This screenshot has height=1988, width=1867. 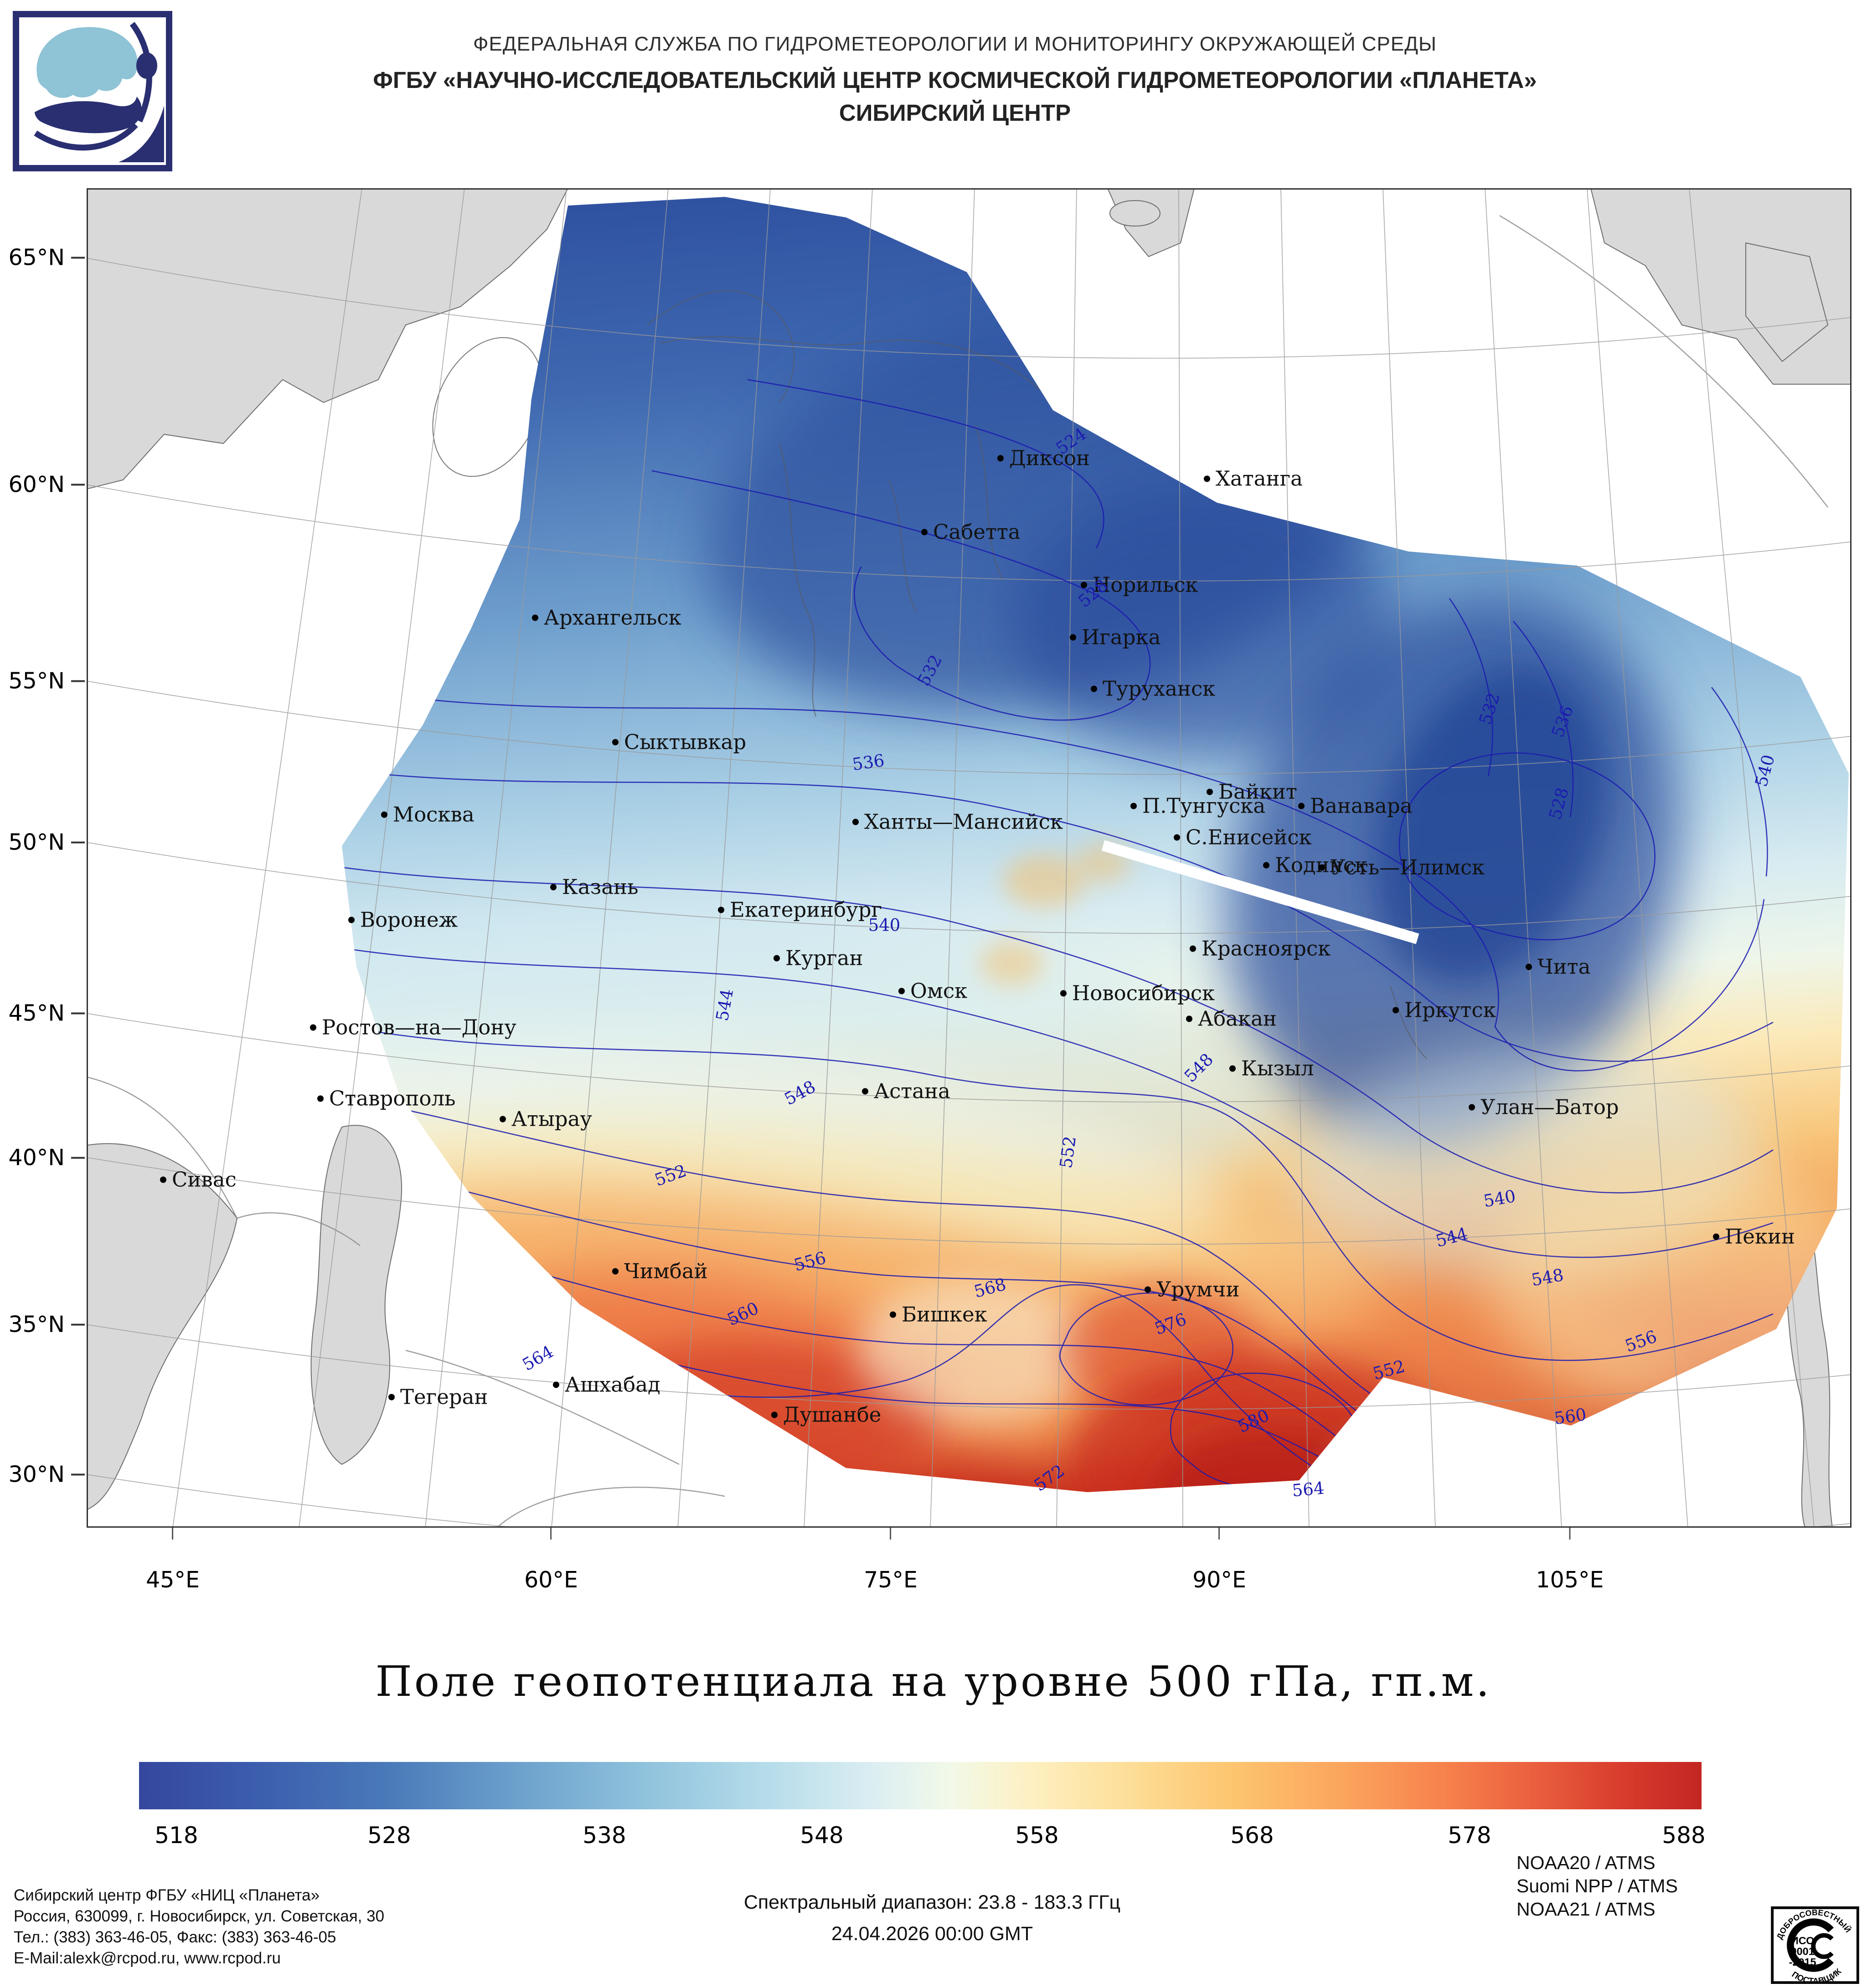 What do you see at coordinates (920, 1786) in the screenshot?
I see `colorbar-gradient` at bounding box center [920, 1786].